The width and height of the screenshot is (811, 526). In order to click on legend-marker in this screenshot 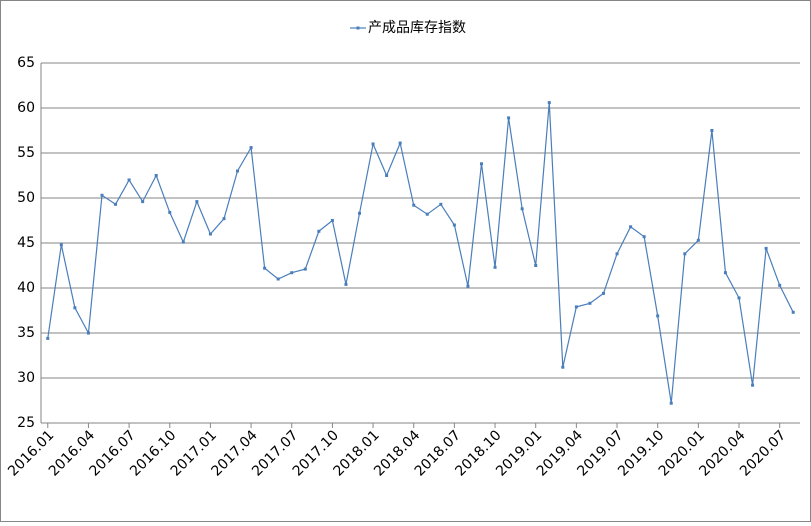, I will do `click(358, 28)`.